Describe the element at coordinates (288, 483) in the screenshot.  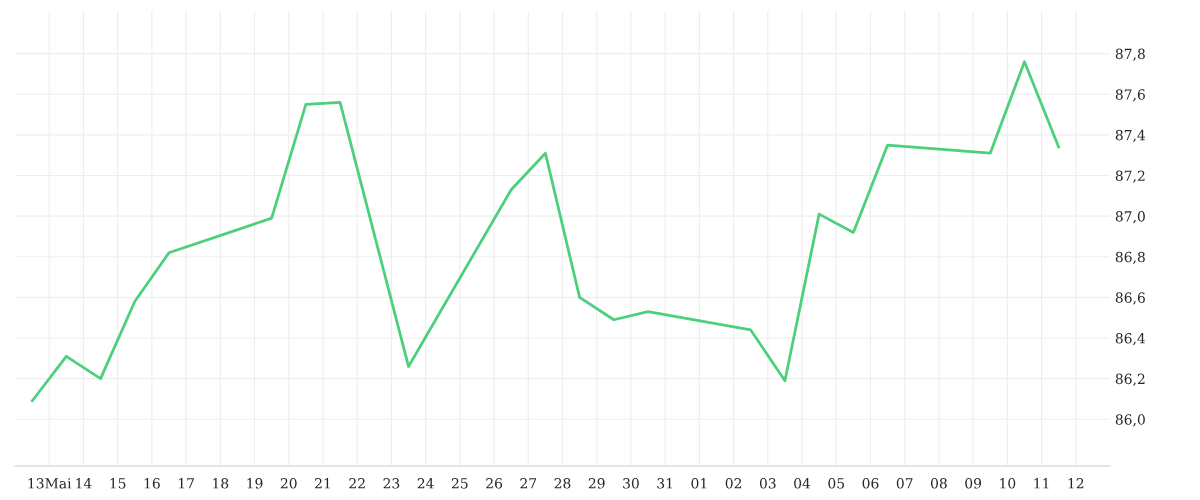
I see `x-tick-label: 20` at that location.